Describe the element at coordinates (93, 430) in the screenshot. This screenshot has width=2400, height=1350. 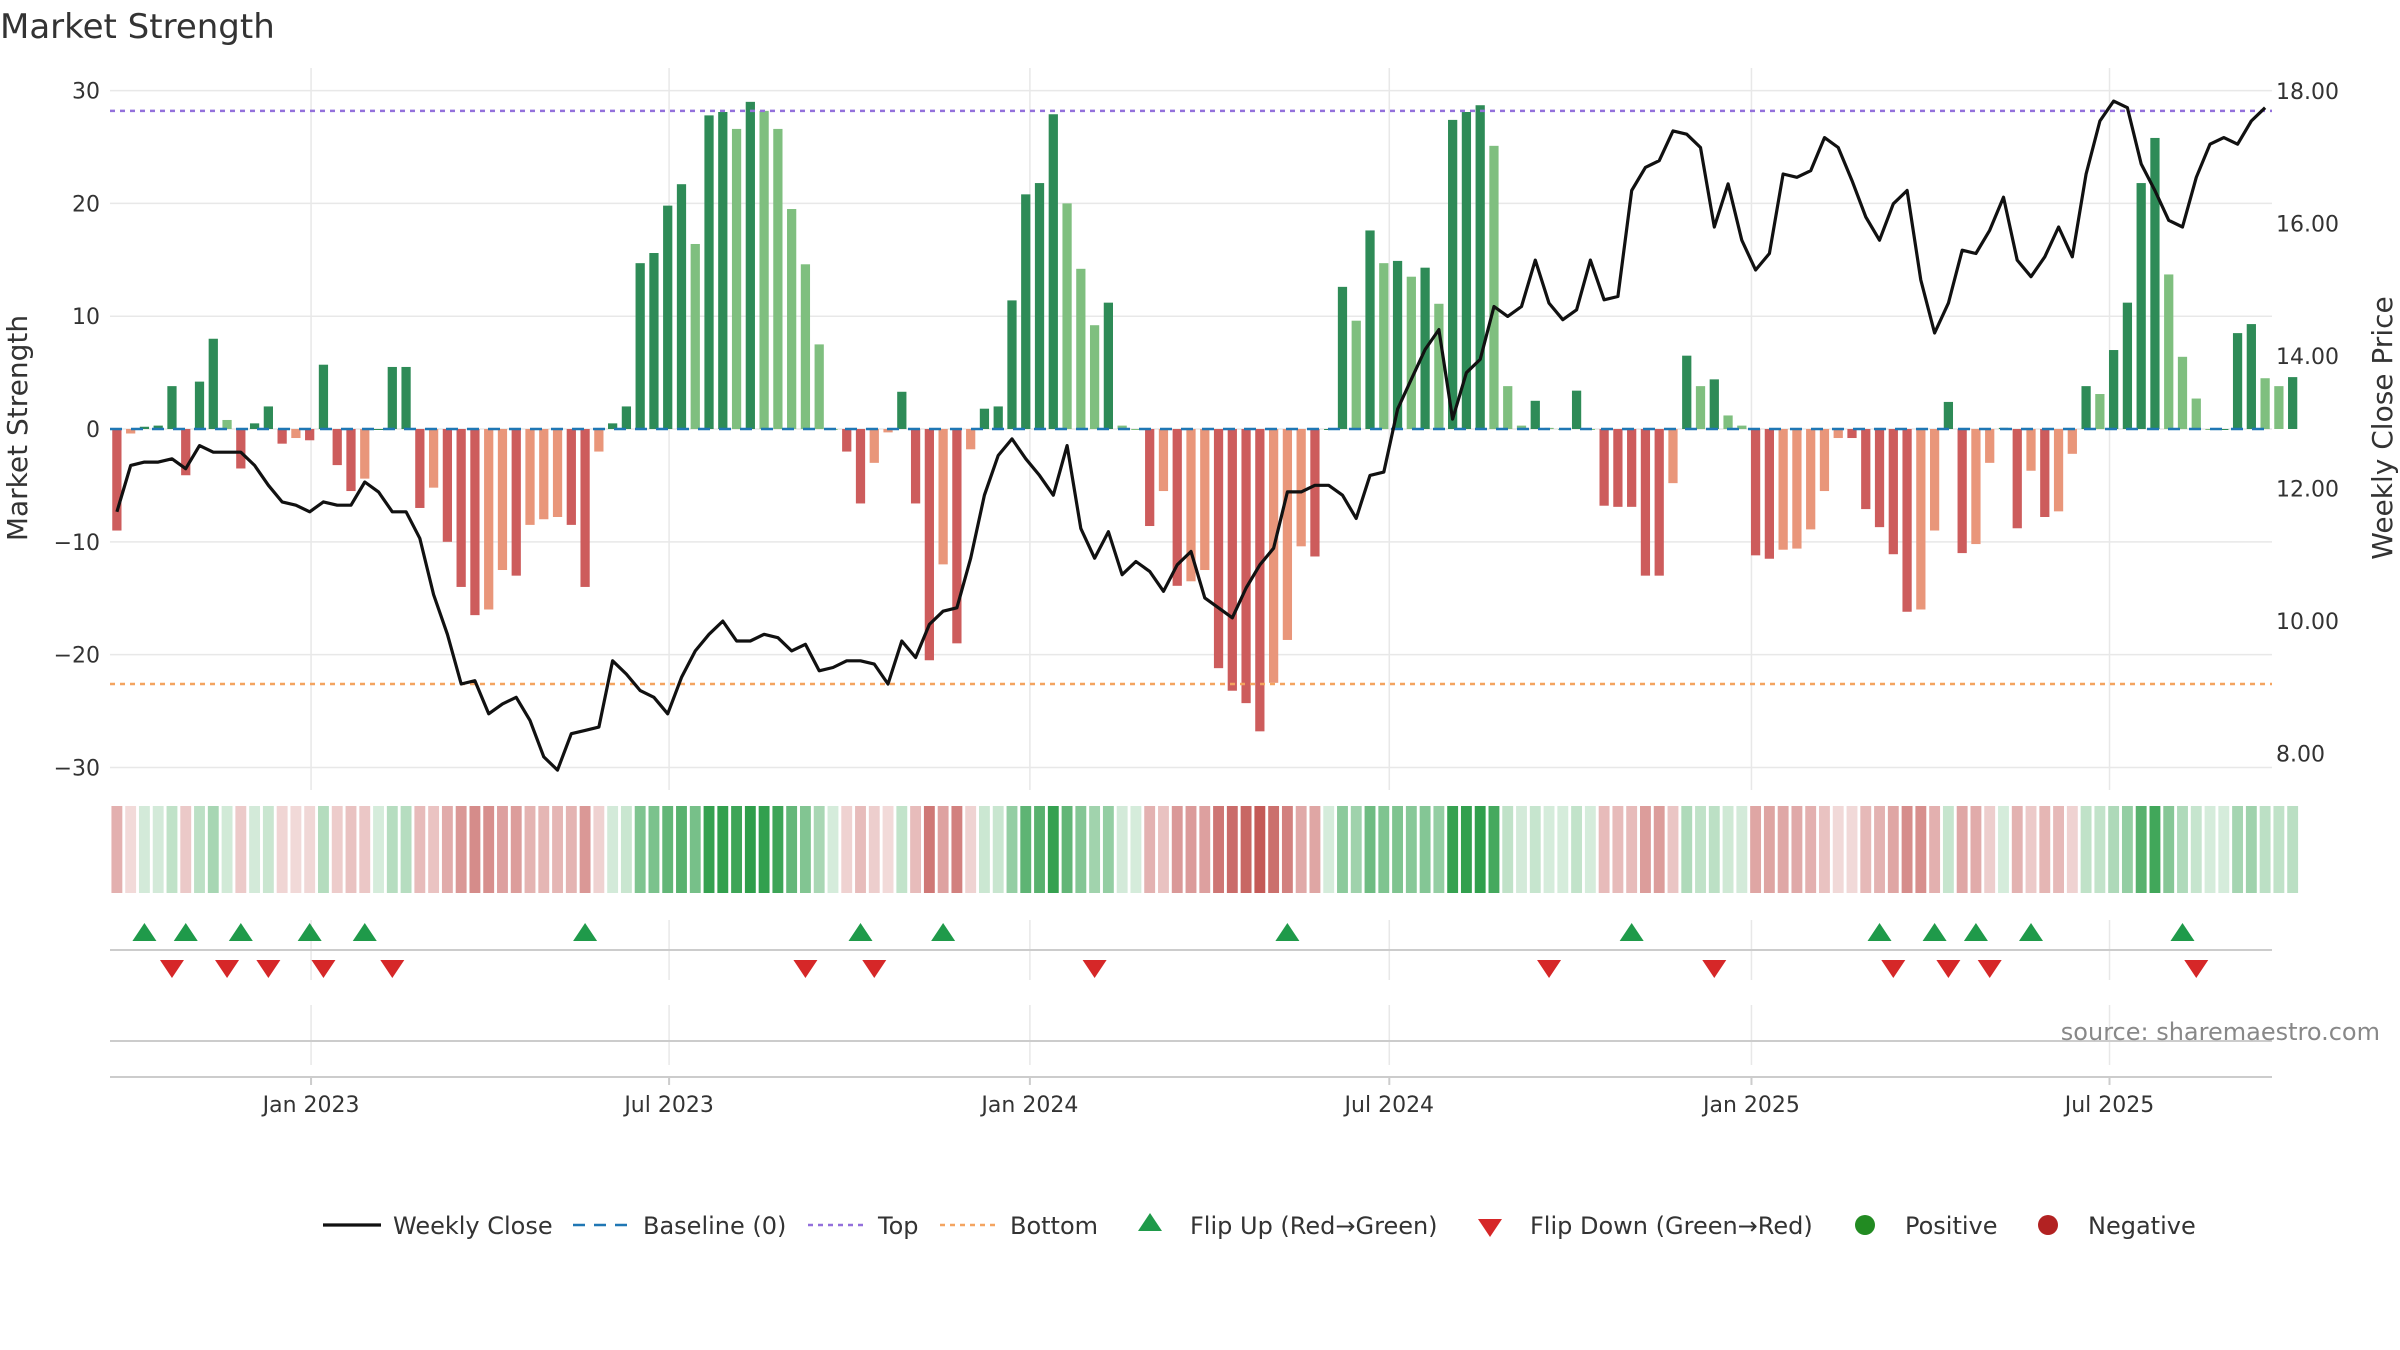
I see `left-tick-label: 0` at that location.